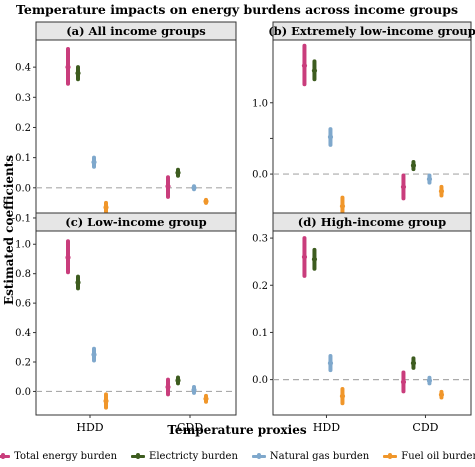  I want to click on panel-title: (a) All income groups, so click(136, 31).